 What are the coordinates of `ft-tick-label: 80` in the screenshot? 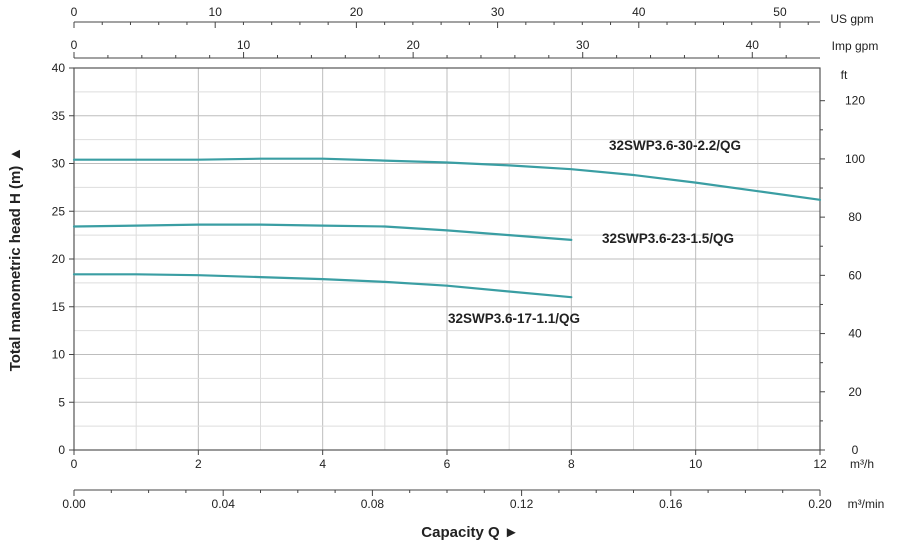 It's located at (855, 217).